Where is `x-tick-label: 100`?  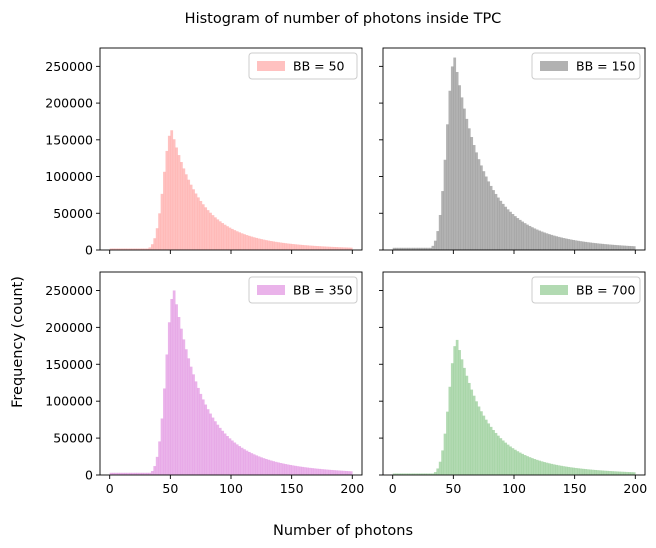
x-tick-label: 100 is located at coordinates (231, 488).